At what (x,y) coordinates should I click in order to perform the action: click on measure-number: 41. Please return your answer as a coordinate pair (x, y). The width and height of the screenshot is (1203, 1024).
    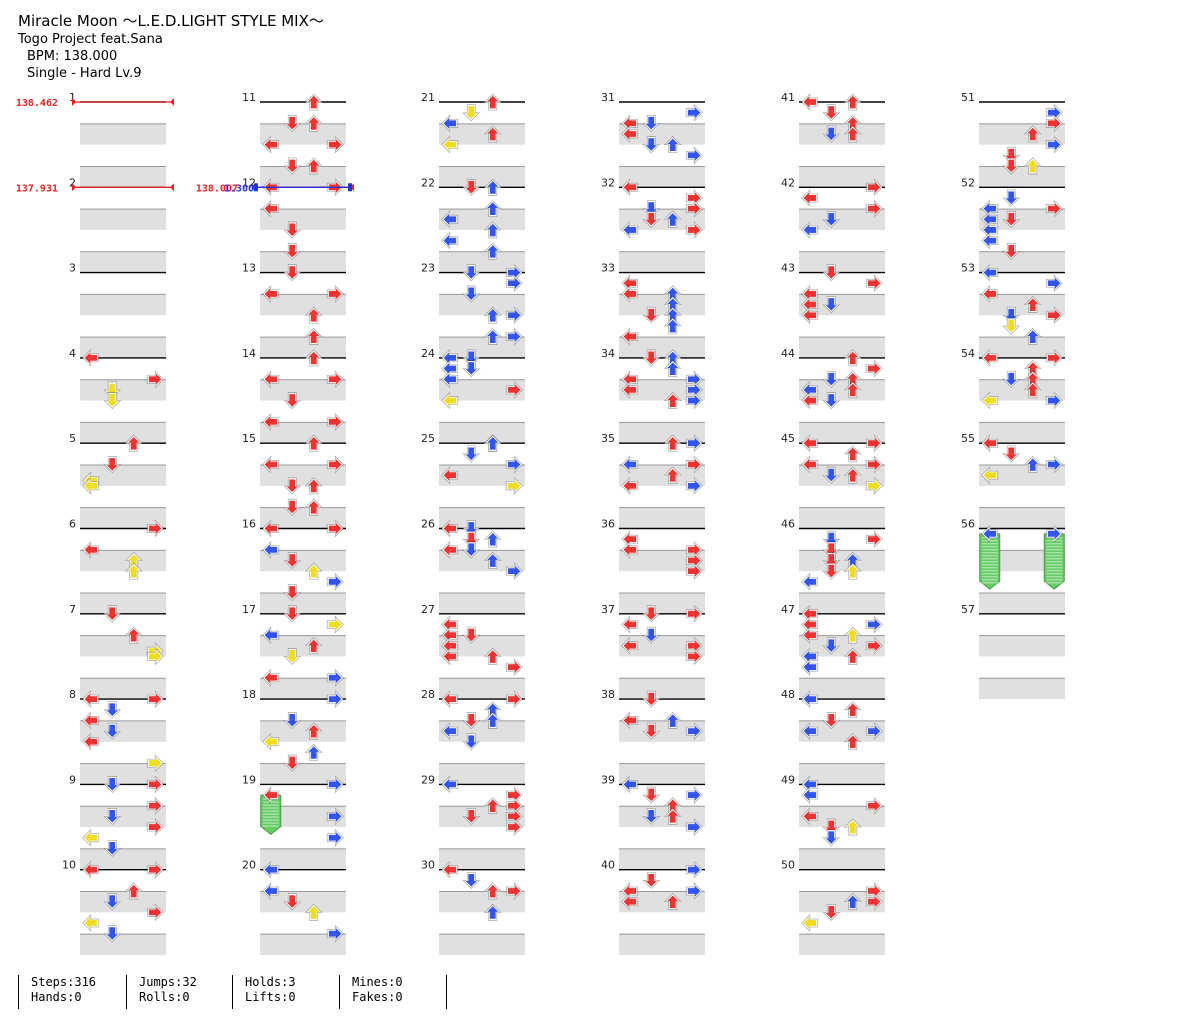
    Looking at the image, I should click on (788, 97).